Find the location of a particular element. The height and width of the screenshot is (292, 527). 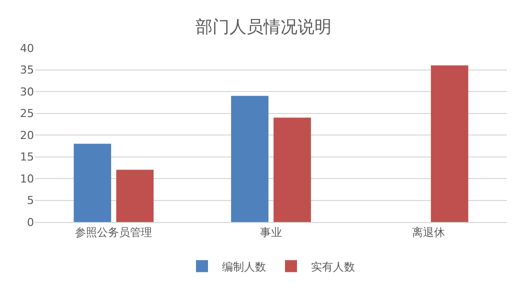

legend-label: 编制人数 is located at coordinates (244, 267).